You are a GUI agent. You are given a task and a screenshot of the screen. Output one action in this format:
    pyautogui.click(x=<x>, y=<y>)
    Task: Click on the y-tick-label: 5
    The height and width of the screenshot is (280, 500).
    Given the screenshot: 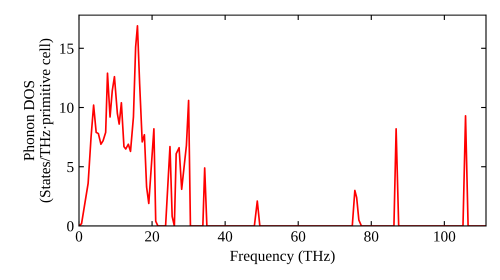 What is the action you would take?
    pyautogui.click(x=70, y=167)
    